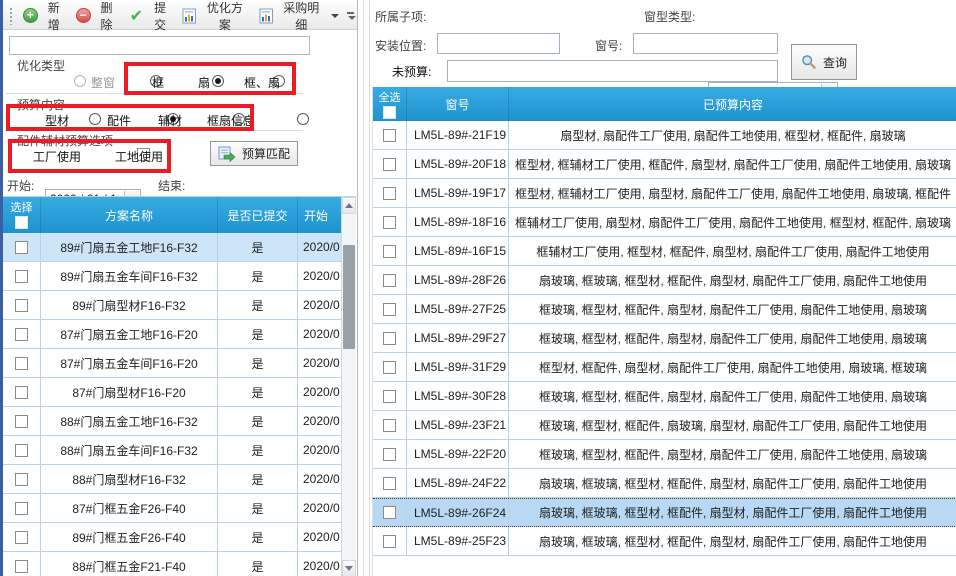 This screenshot has height=576, width=956. What do you see at coordinates (348, 386) in the screenshot?
I see `plan-table-scrollbar` at bounding box center [348, 386].